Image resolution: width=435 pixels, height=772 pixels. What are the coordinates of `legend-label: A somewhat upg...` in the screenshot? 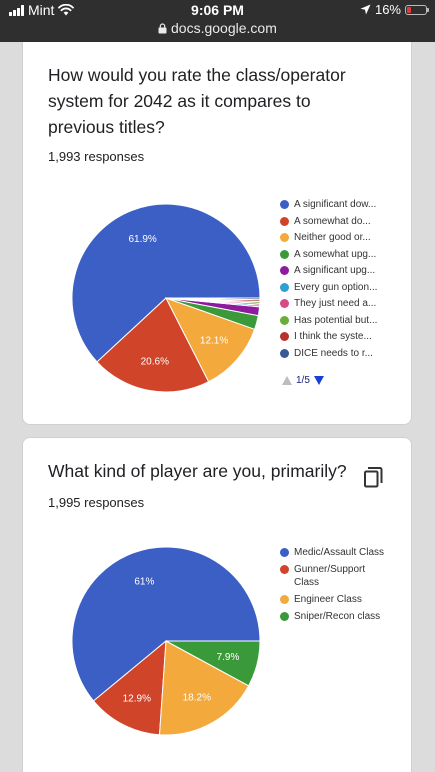 It's located at (335, 254).